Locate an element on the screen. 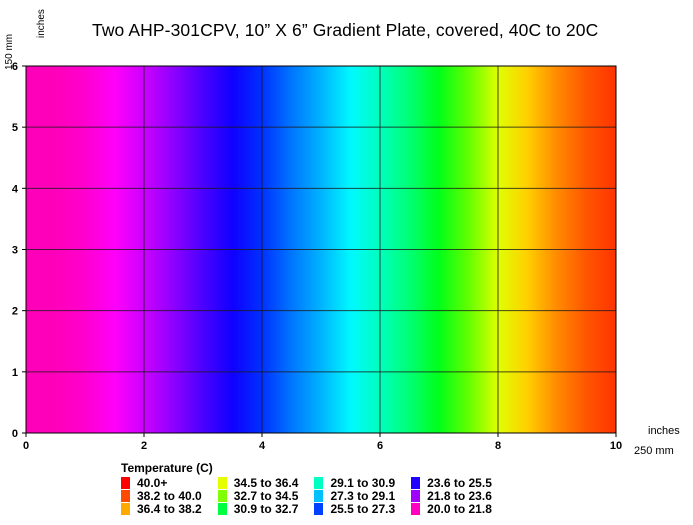  y-tick-label: 4 is located at coordinates (15, 189).